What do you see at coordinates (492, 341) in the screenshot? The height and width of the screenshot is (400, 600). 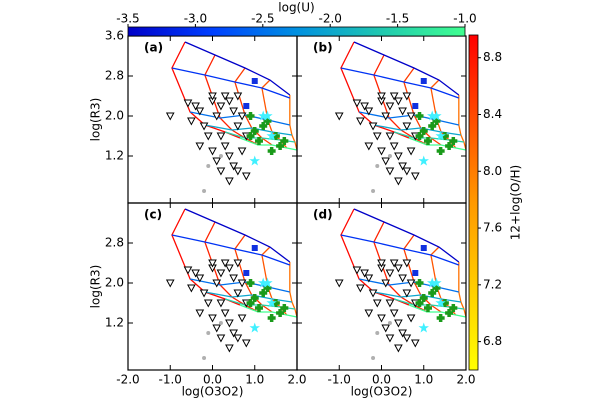 I see `z-colorbar-tick-label: 6.8` at bounding box center [492, 341].